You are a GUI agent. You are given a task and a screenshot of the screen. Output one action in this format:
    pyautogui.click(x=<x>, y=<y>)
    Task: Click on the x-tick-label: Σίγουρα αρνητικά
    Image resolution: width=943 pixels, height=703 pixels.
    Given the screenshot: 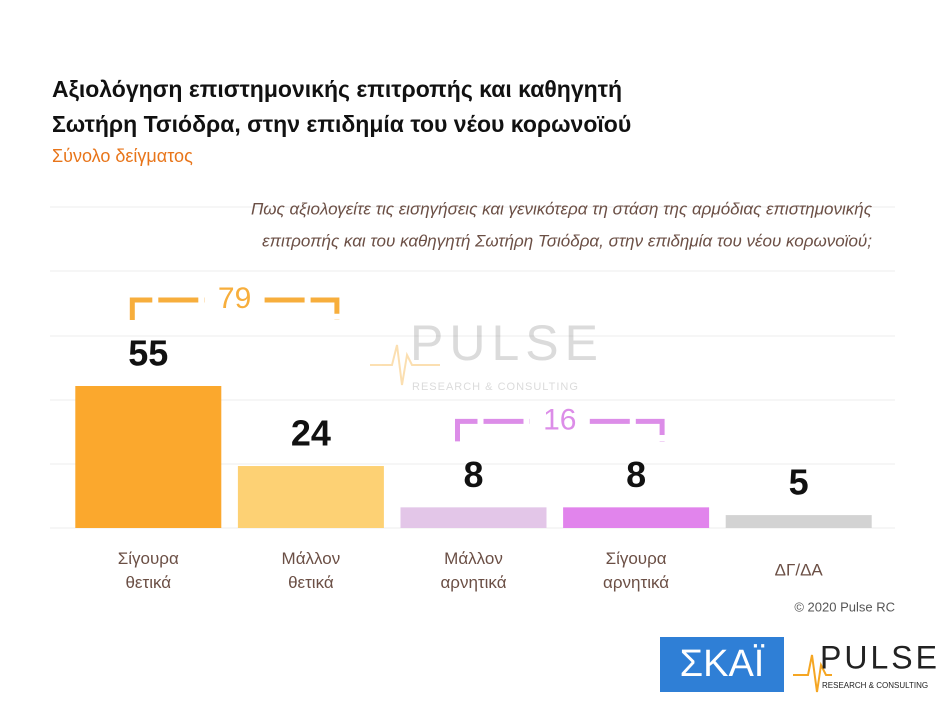 What is the action you would take?
    pyautogui.click(x=636, y=570)
    